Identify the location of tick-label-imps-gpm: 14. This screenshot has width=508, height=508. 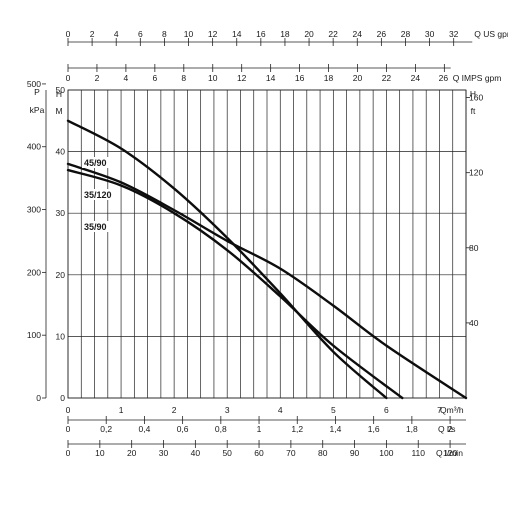
(271, 78).